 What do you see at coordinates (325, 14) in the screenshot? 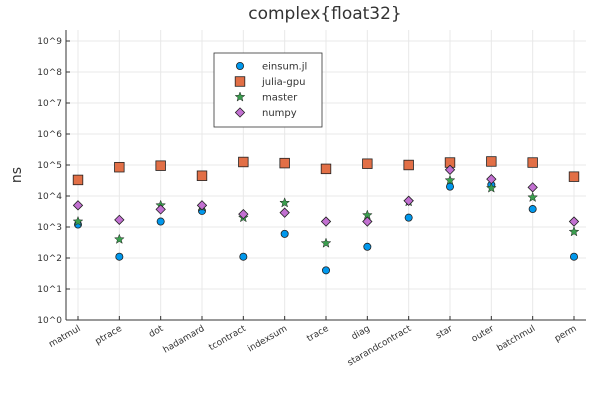
I see `chart-title: complex{float32}` at bounding box center [325, 14].